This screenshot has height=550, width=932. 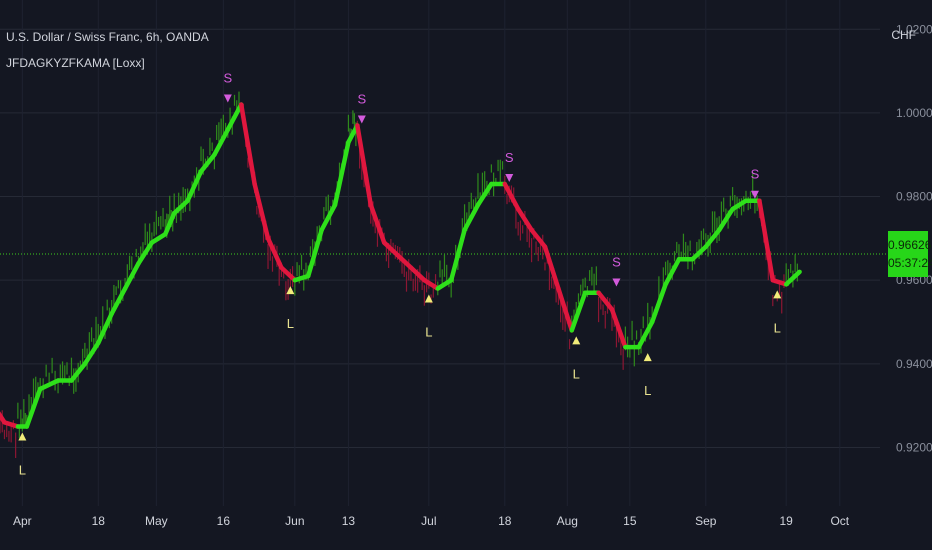 What do you see at coordinates (630, 521) in the screenshot?
I see `time-tick-label: 15` at bounding box center [630, 521].